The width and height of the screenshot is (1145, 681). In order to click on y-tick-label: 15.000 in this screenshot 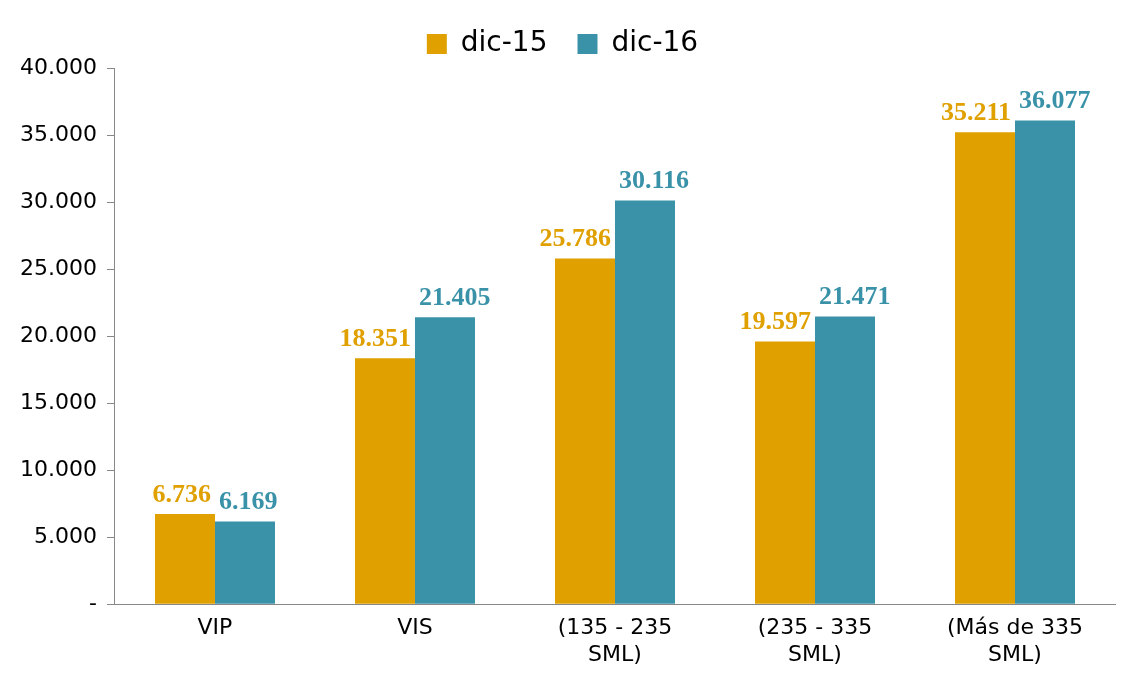, I will do `click(58, 401)`.